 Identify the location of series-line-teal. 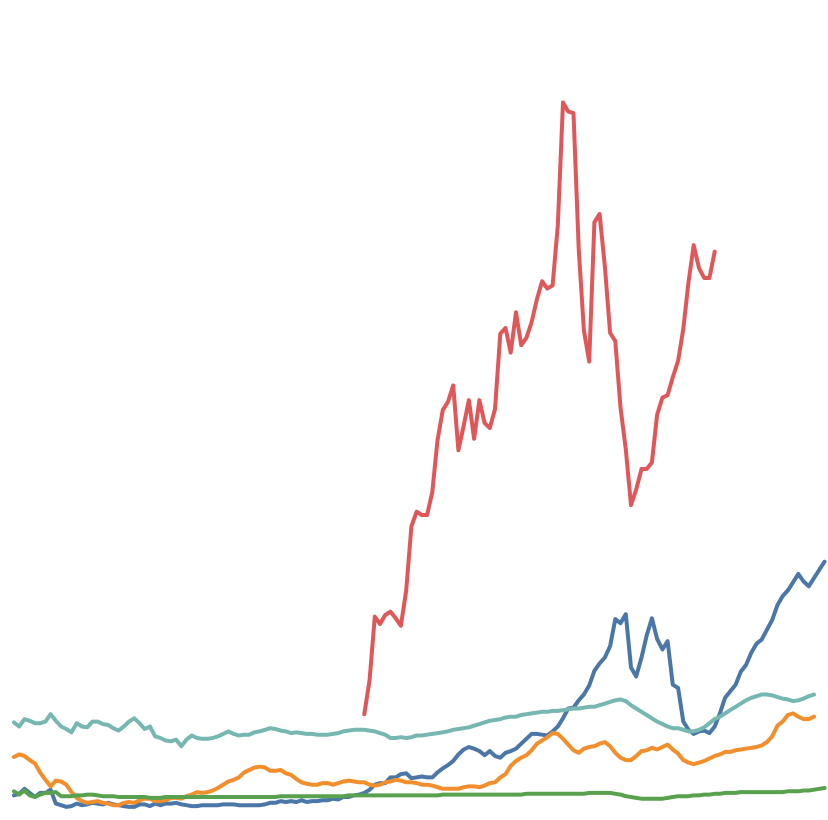
(414, 720).